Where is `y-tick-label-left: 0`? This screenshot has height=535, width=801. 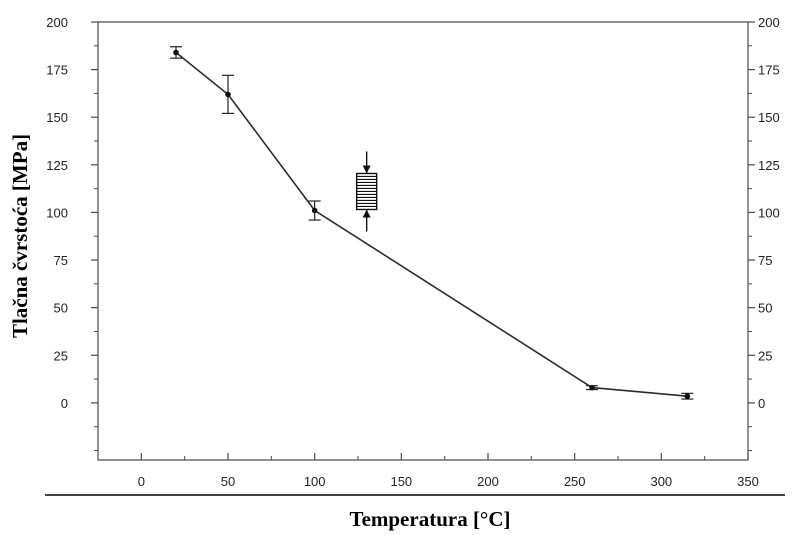
y-tick-label-left: 0 is located at coordinates (64, 403).